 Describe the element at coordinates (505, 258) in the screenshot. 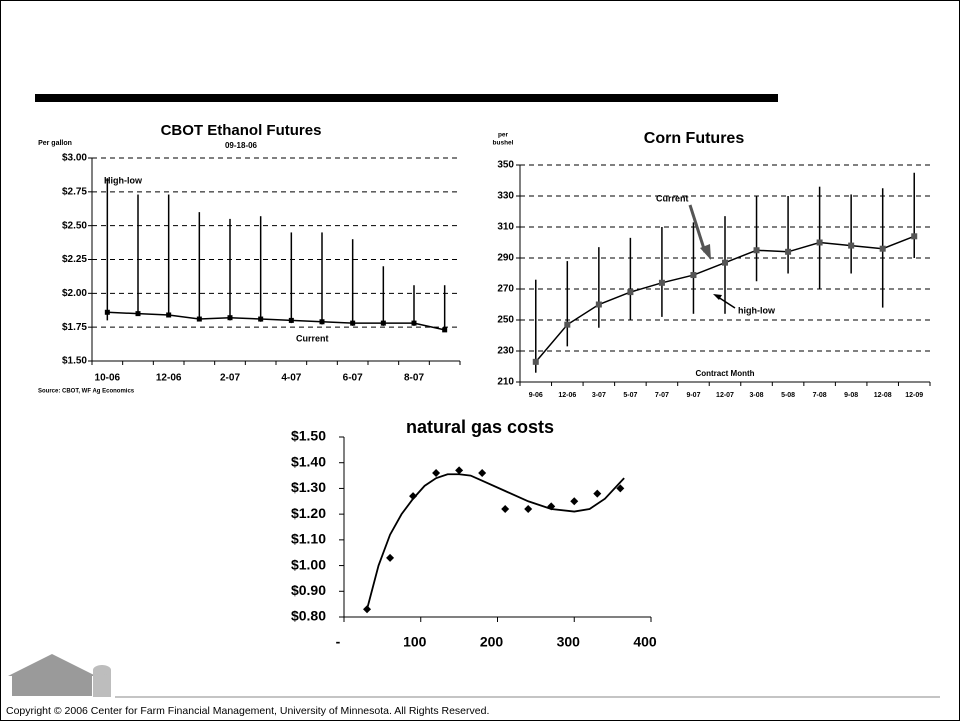

I see `y-tick-label: 290` at that location.